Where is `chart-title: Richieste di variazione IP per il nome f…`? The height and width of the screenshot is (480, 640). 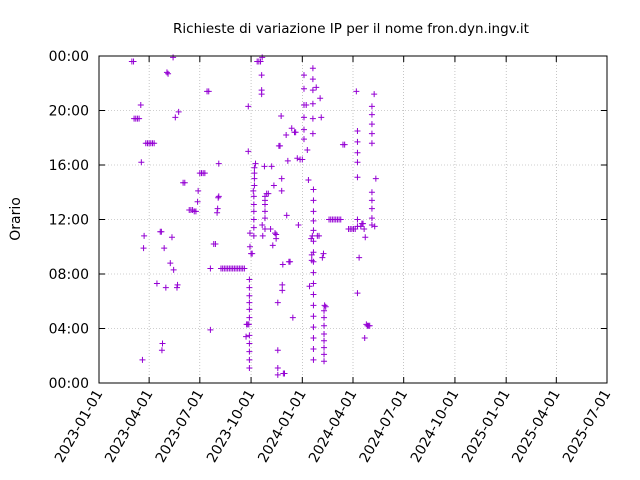
chart-title: Richieste di variazione IP per il nome f… is located at coordinates (351, 29).